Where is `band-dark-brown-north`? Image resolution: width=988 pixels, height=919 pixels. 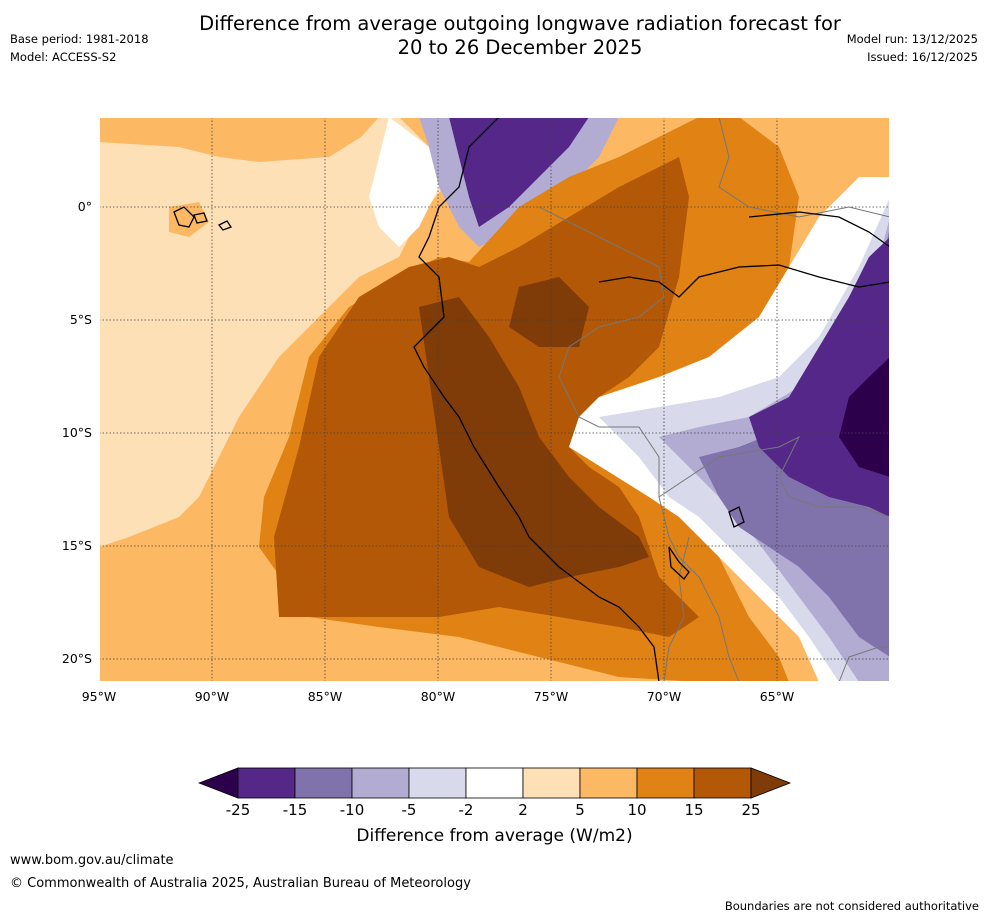 band-dark-brown-north is located at coordinates (549, 312).